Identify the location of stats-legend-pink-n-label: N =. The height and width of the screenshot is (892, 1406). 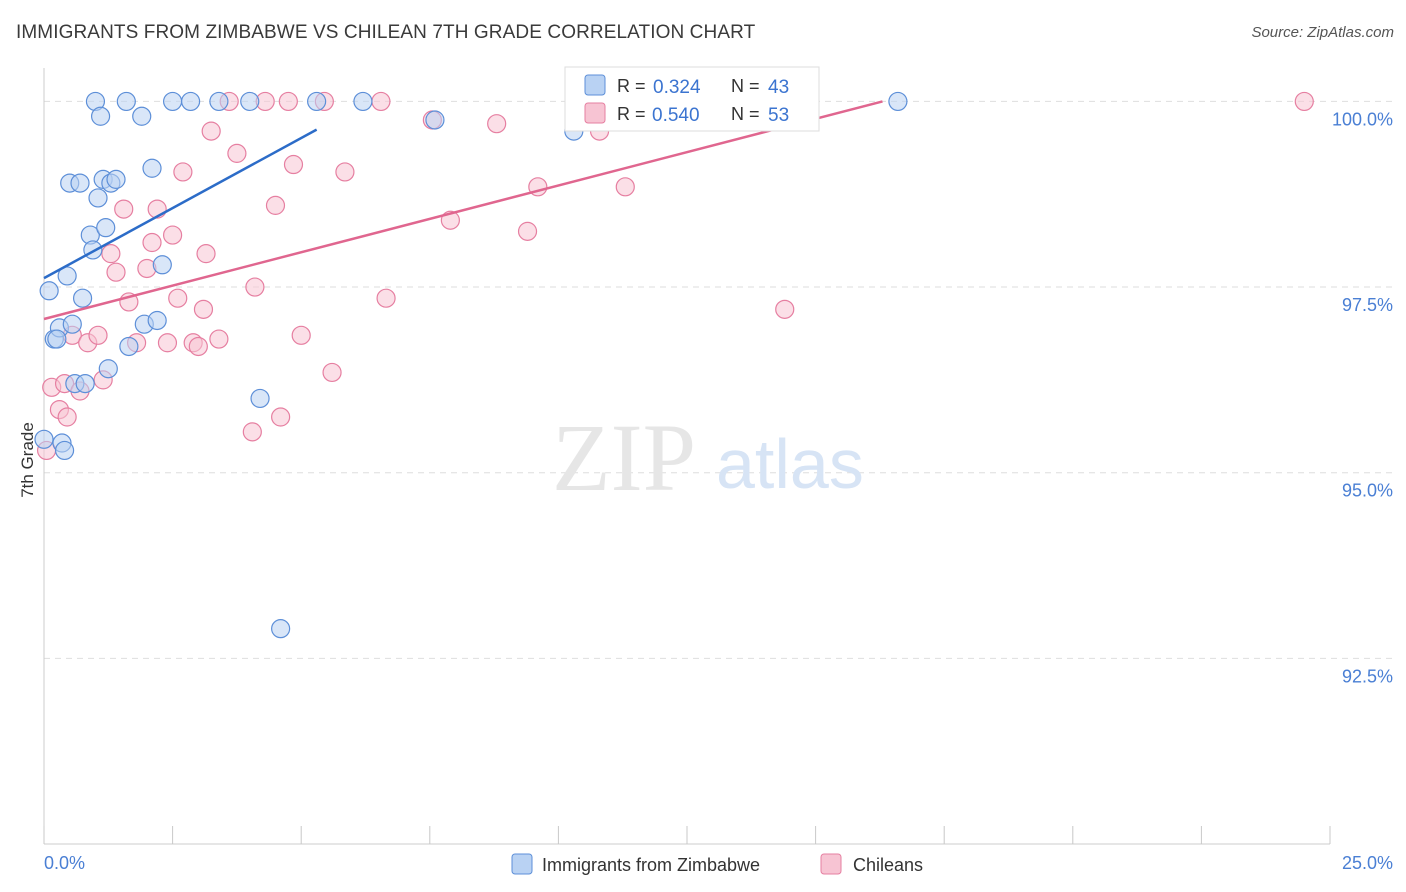
(745, 114).